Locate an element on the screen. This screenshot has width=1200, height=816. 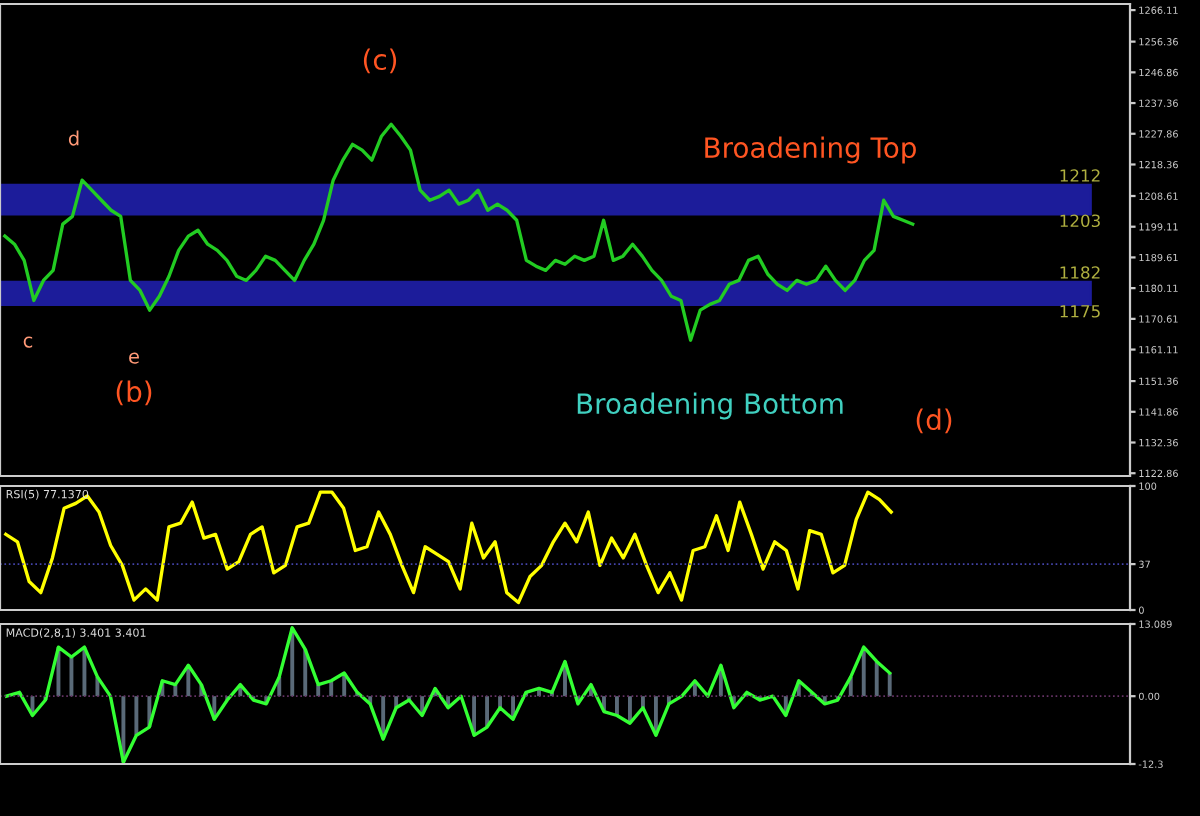
annotation: (c) is located at coordinates (380, 61).